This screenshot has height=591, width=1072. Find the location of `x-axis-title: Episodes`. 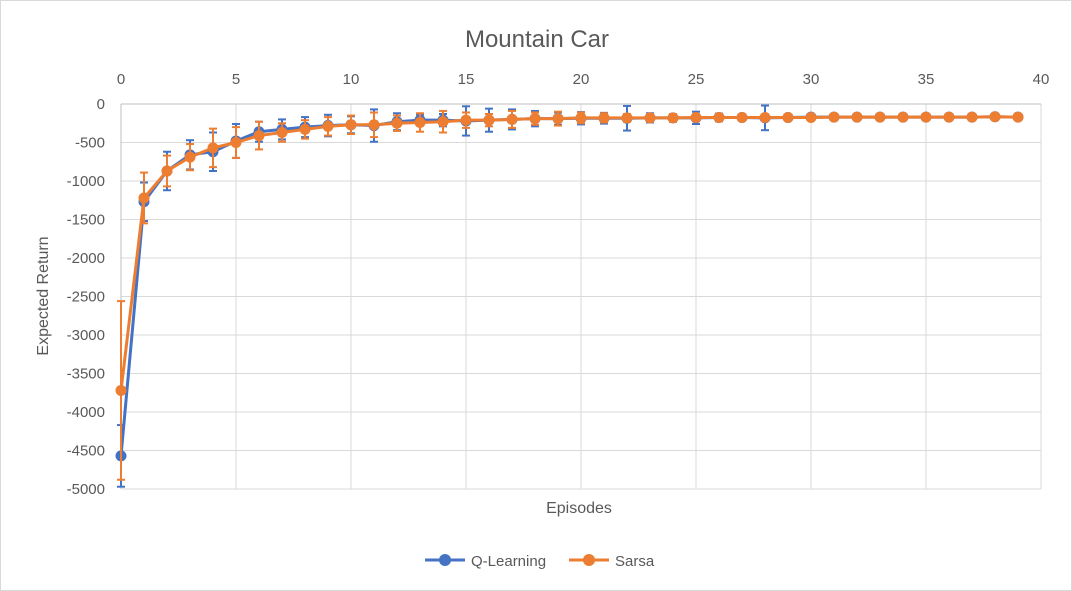

x-axis-title: Episodes is located at coordinates (579, 508).